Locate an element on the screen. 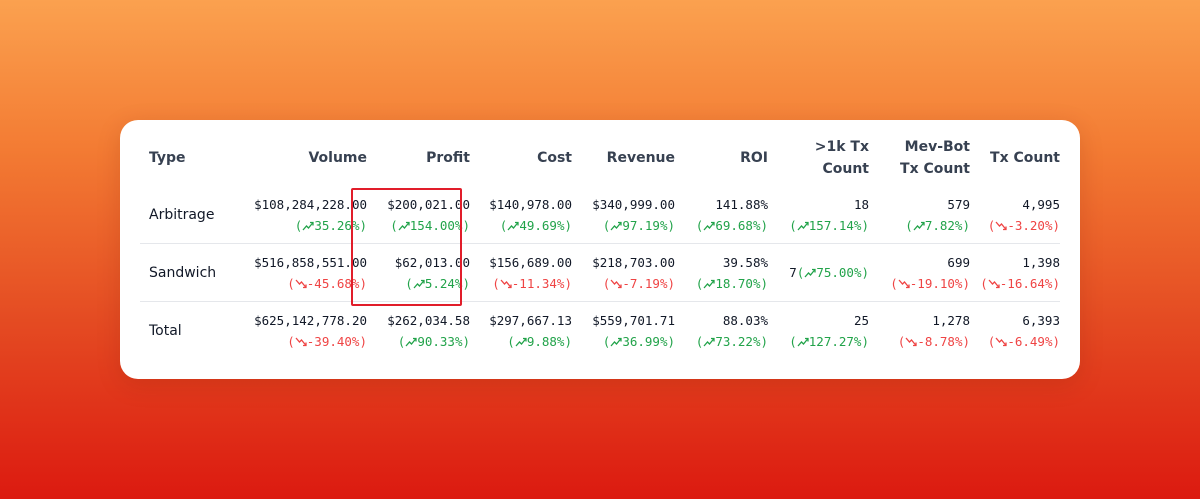  cell-mev: 699 (-19.10%) is located at coordinates (919, 272).